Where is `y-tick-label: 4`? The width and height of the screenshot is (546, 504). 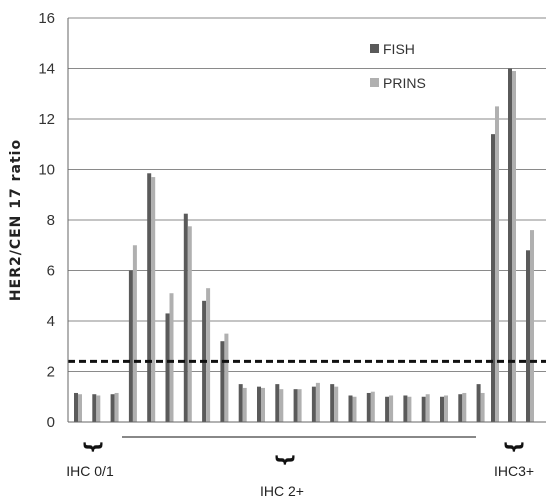
y-tick-label: 4 is located at coordinates (51, 321).